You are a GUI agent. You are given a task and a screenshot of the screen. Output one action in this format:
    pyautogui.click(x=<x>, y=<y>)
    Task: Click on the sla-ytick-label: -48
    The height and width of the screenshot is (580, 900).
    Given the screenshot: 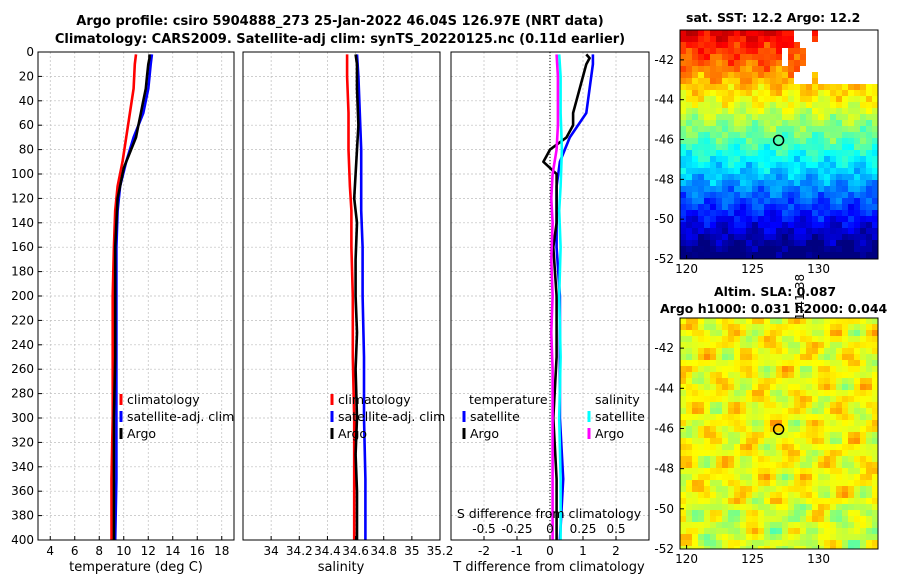 What is the action you would take?
    pyautogui.click(x=664, y=469)
    